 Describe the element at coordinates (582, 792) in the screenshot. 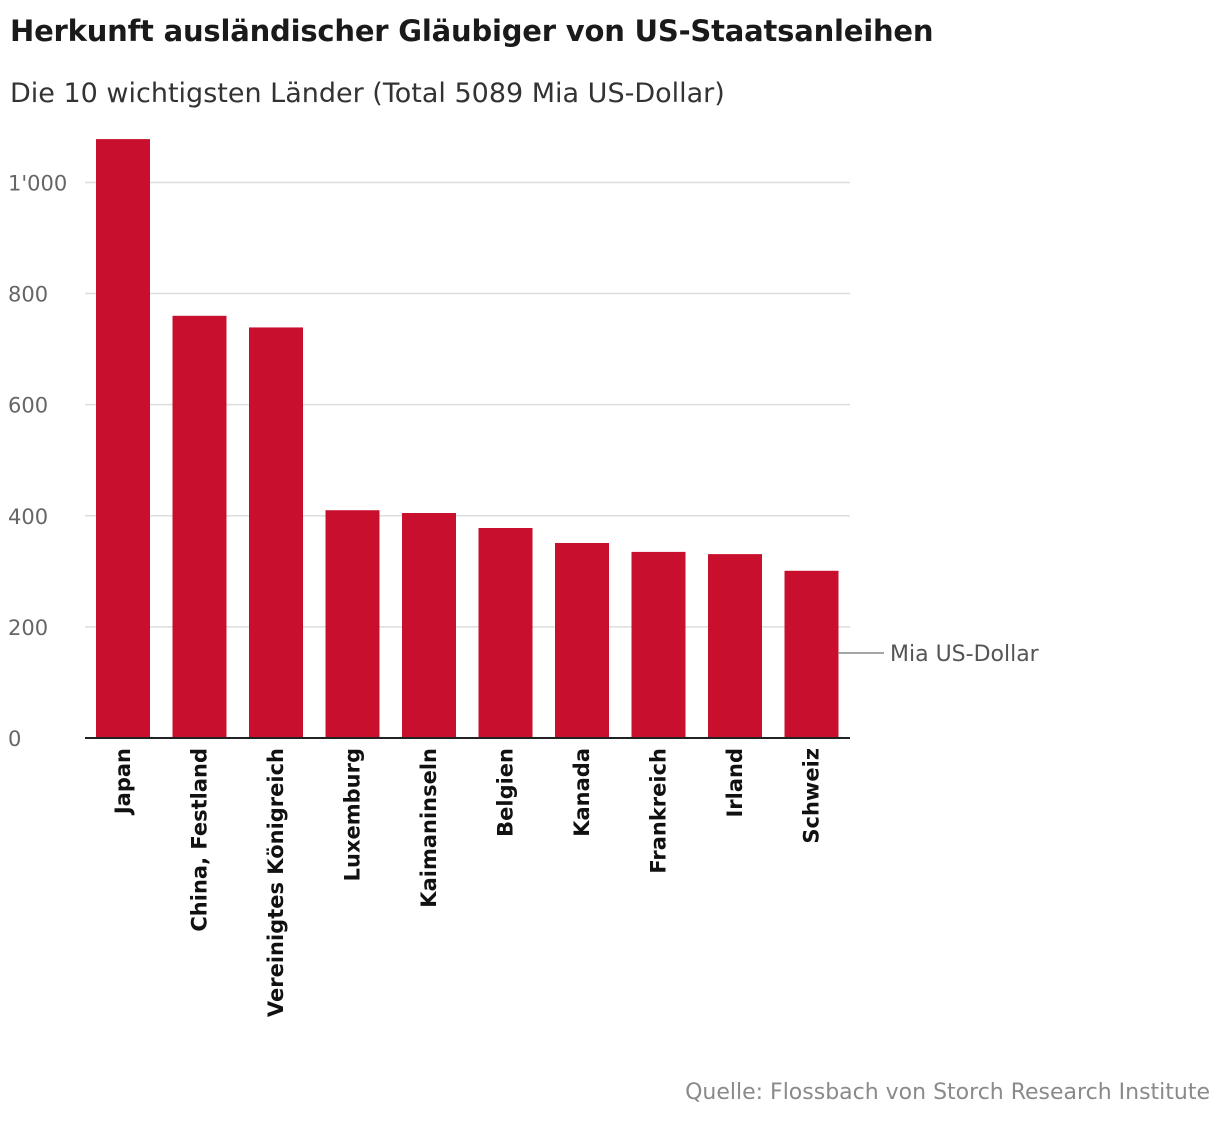

I see `x-category-label: Kanada` at that location.